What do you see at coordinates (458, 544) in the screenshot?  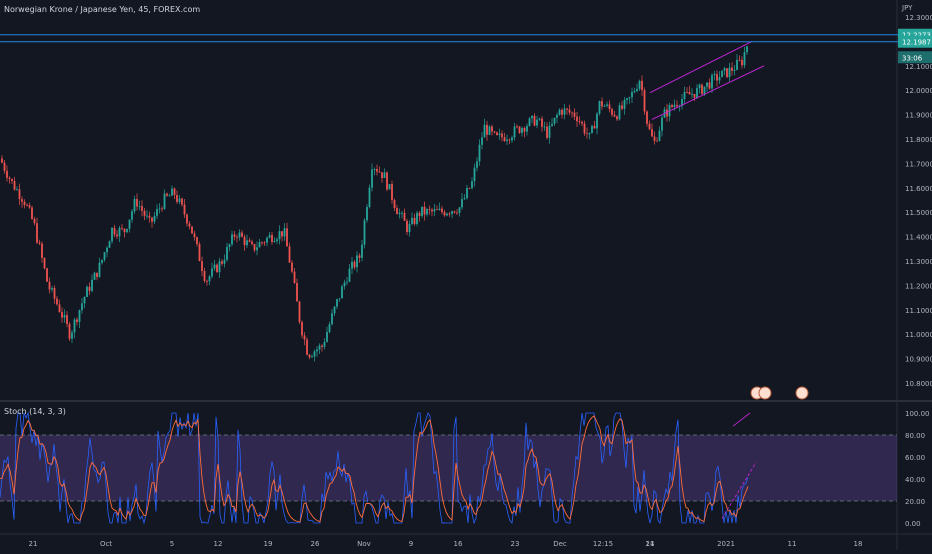 I see `time-axis-label: 16` at bounding box center [458, 544].